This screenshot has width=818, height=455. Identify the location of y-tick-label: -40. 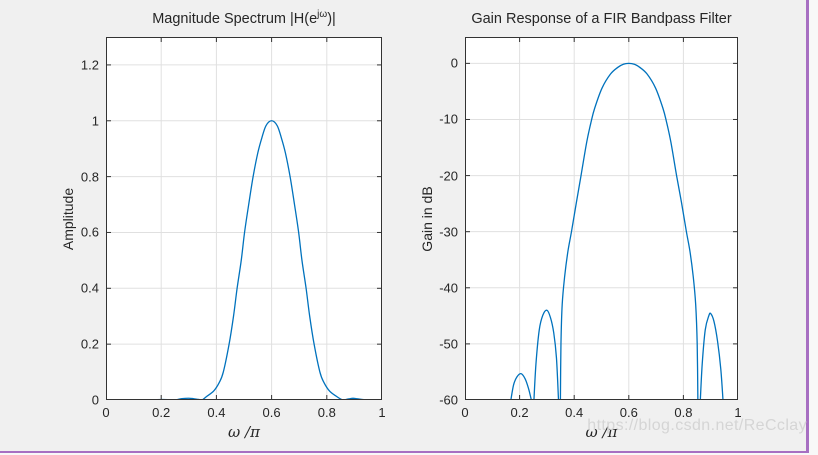
(448, 288).